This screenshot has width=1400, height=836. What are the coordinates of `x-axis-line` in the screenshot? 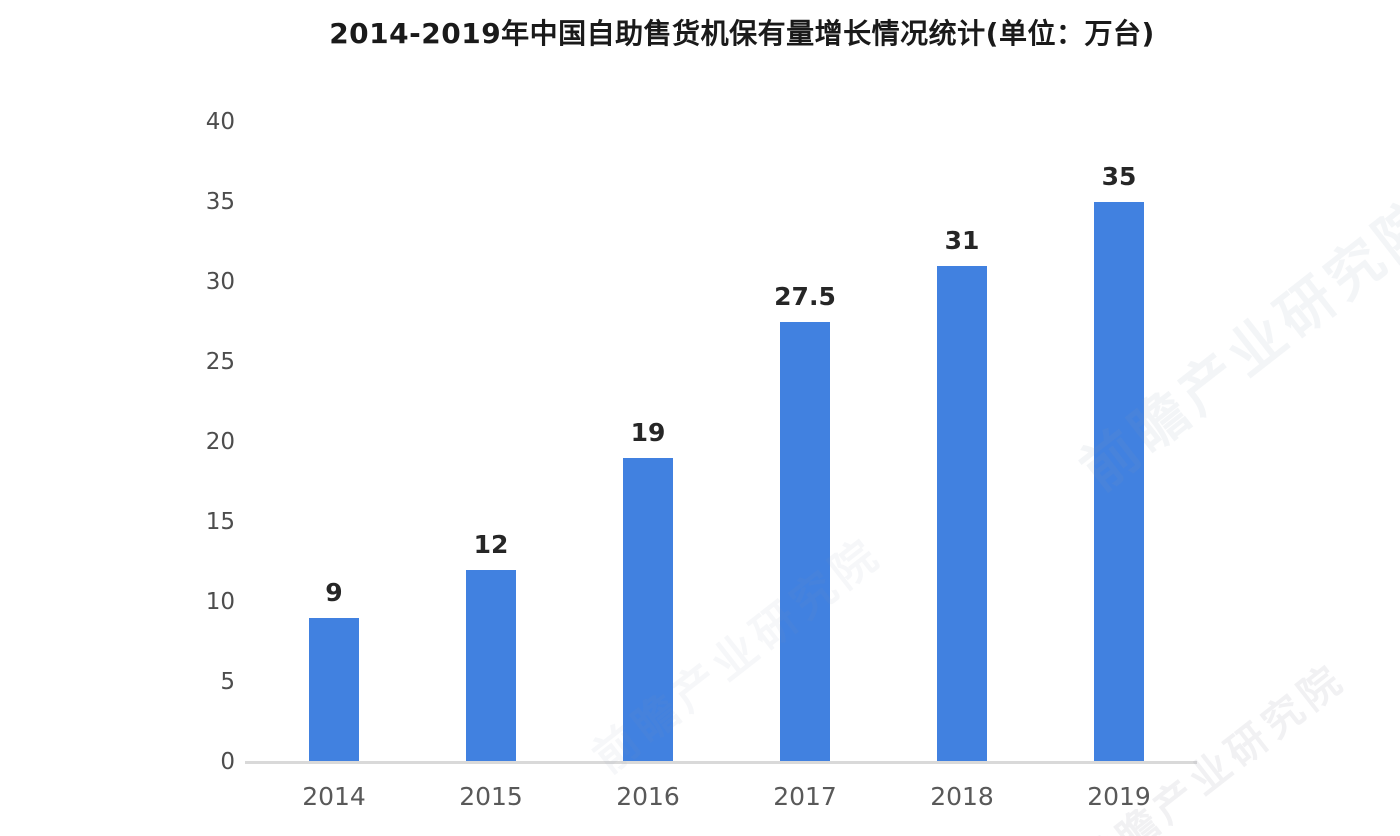 It's located at (721, 762).